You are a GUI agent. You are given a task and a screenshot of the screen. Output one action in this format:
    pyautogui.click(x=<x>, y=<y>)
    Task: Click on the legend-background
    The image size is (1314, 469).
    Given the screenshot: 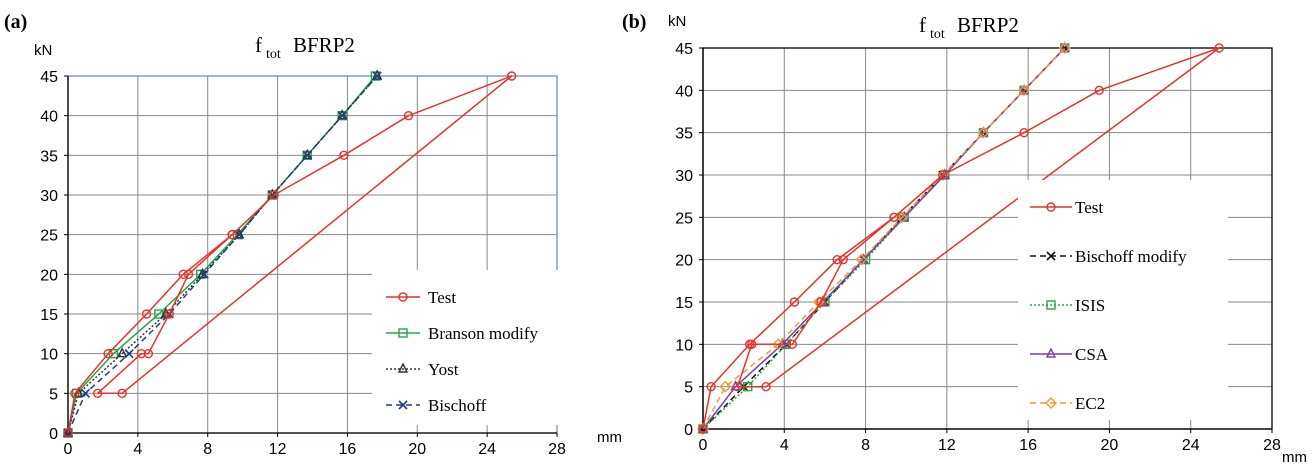 What is the action you would take?
    pyautogui.click(x=1123, y=300)
    